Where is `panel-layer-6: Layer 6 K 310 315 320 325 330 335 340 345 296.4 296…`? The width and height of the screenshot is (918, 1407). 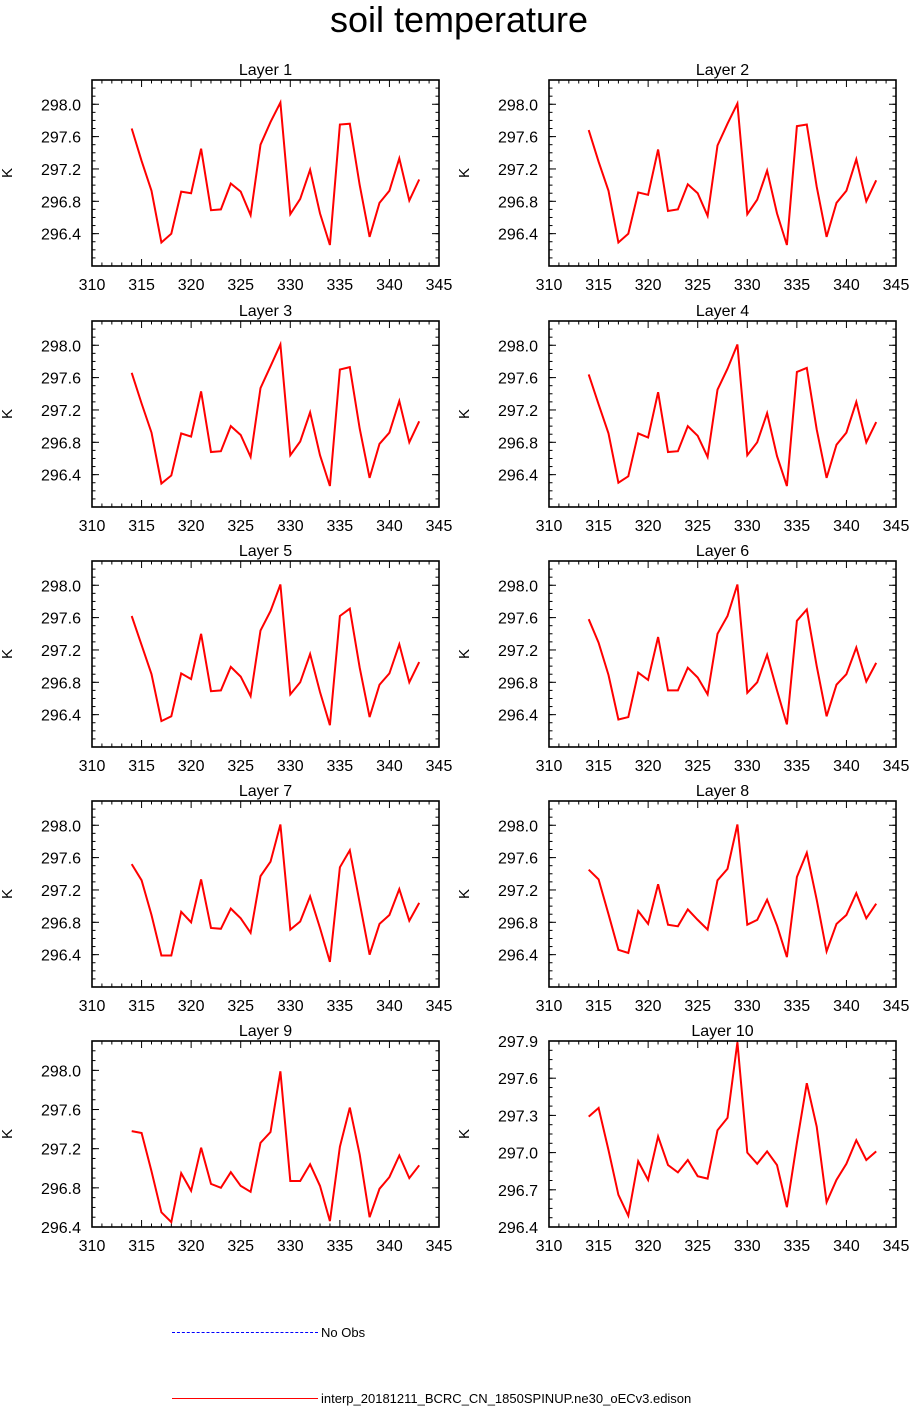 panel-layer-6: Layer 6 K 310 315 320 325 330 335 340 345 296.4 296… is located at coordinates (682, 659).